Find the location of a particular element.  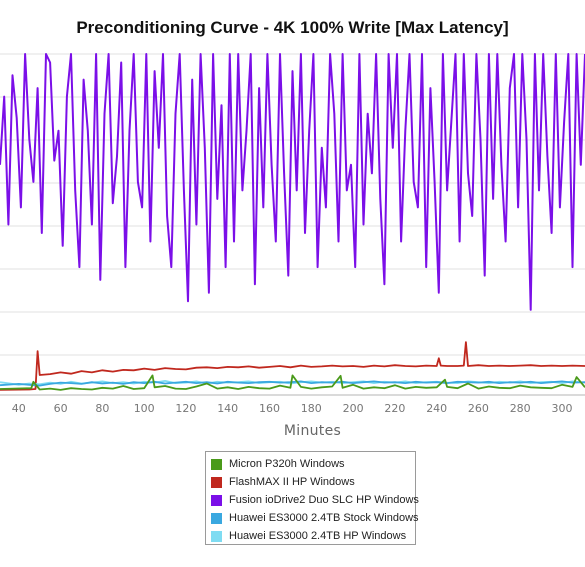

series-line-huawei-es3000-2-4tb-stock-windows is located at coordinates (292, 383).